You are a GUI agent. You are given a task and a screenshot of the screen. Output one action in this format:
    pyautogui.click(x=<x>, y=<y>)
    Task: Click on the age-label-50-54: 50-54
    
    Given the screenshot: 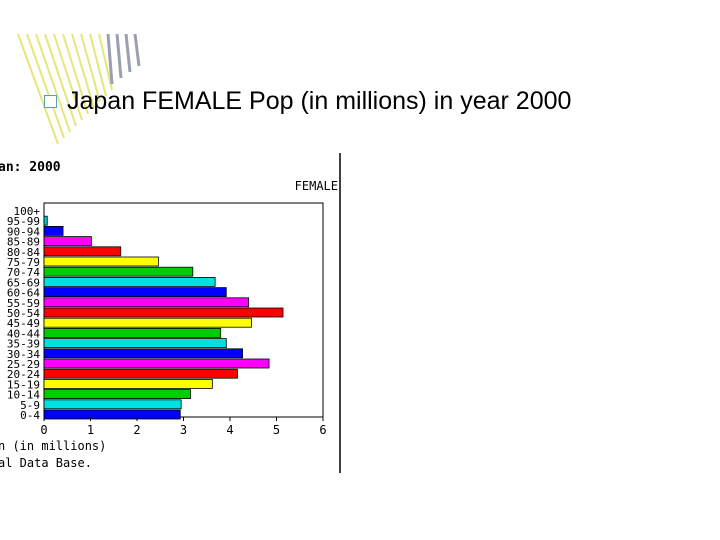 What is the action you would take?
    pyautogui.click(x=23, y=313)
    